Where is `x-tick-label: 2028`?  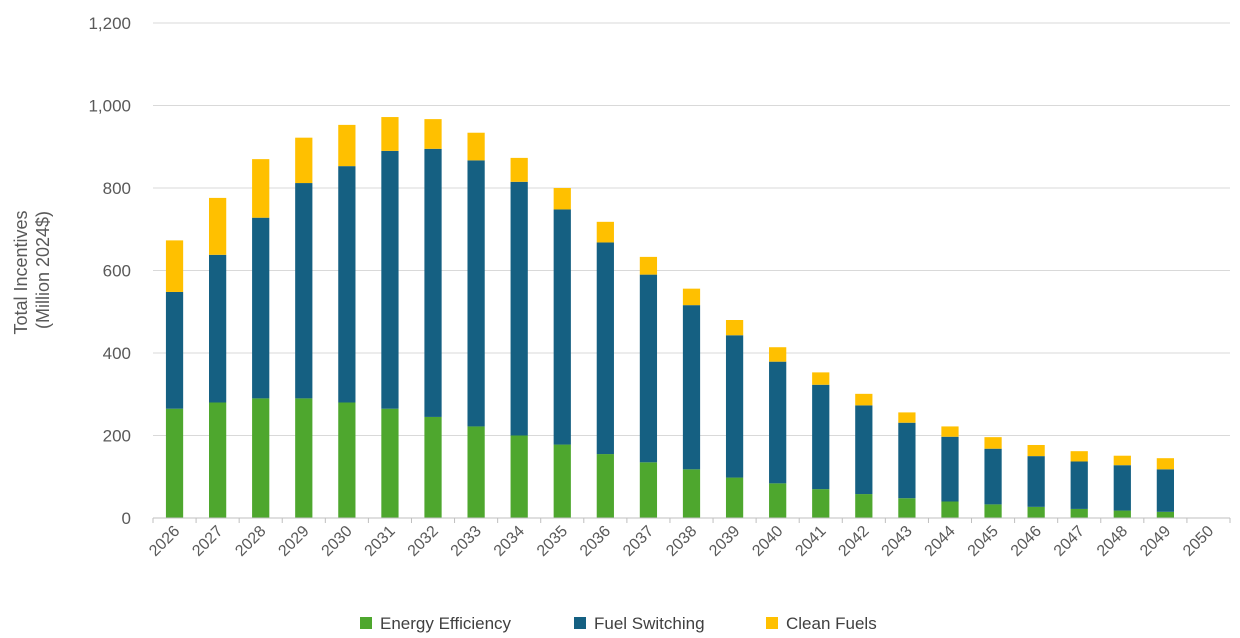
x-tick-label: 2028 is located at coordinates (250, 541).